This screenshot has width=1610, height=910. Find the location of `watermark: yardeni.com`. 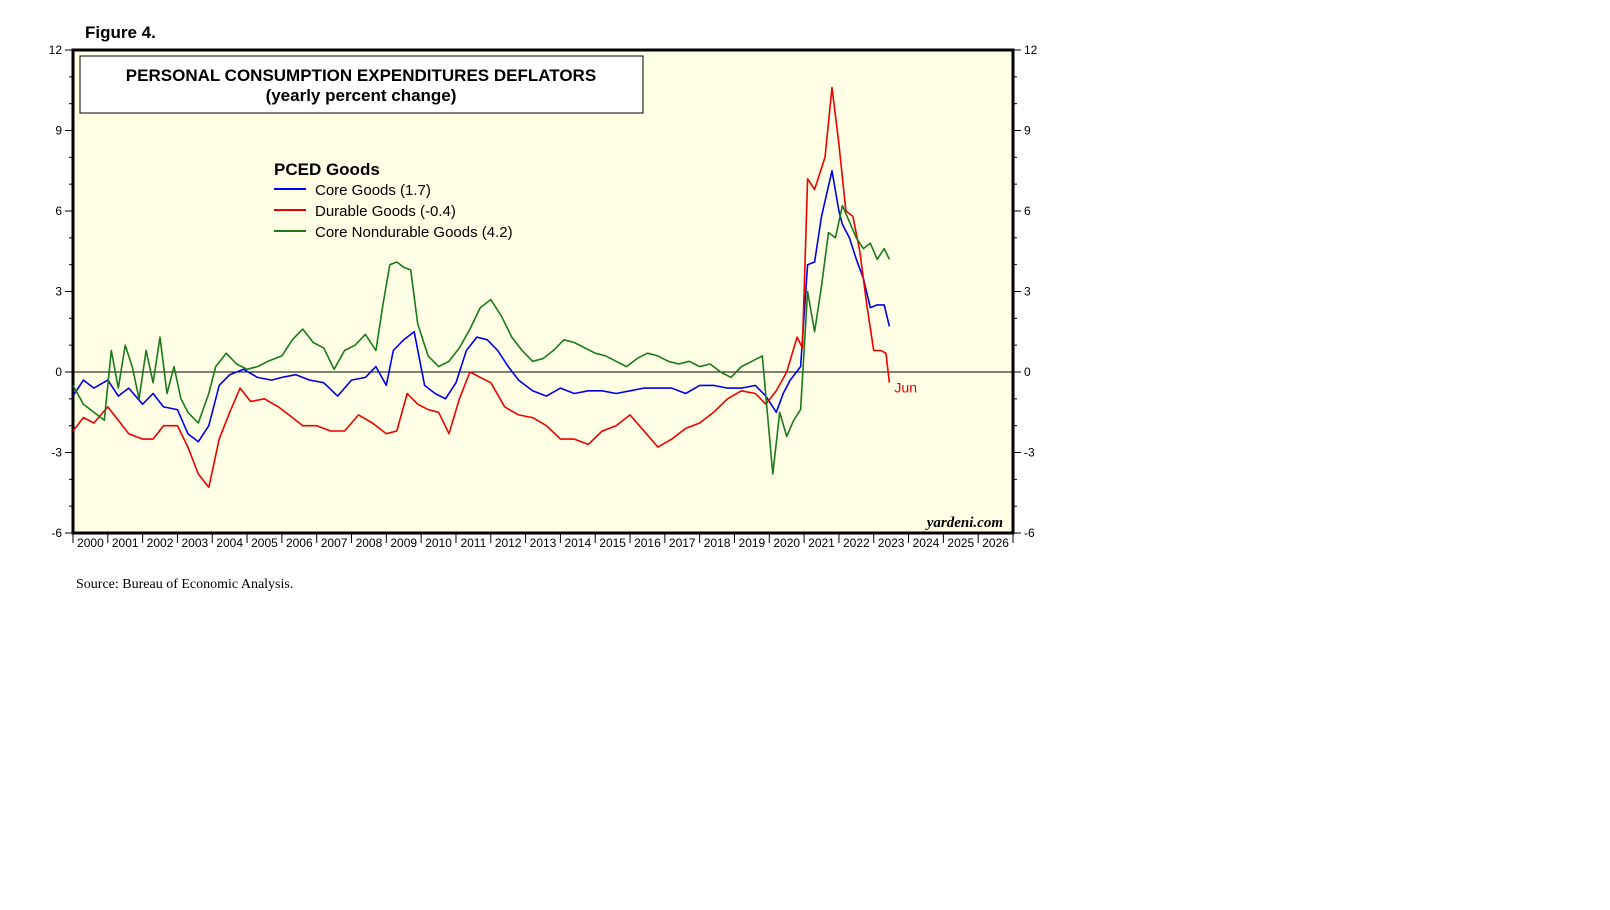

watermark: yardeni.com is located at coordinates (964, 523).